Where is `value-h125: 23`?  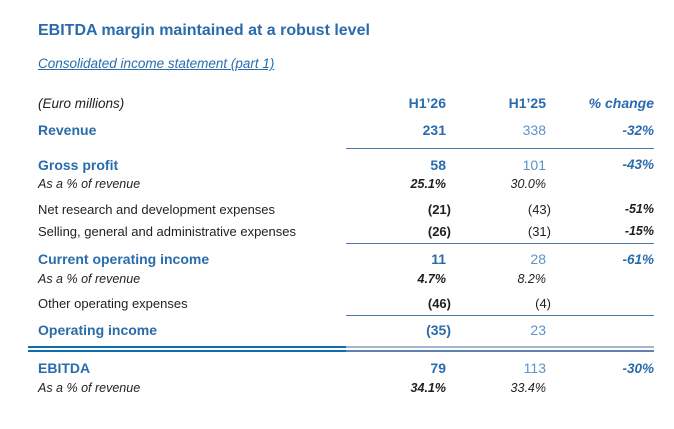 value-h125: 23 is located at coordinates (538, 330).